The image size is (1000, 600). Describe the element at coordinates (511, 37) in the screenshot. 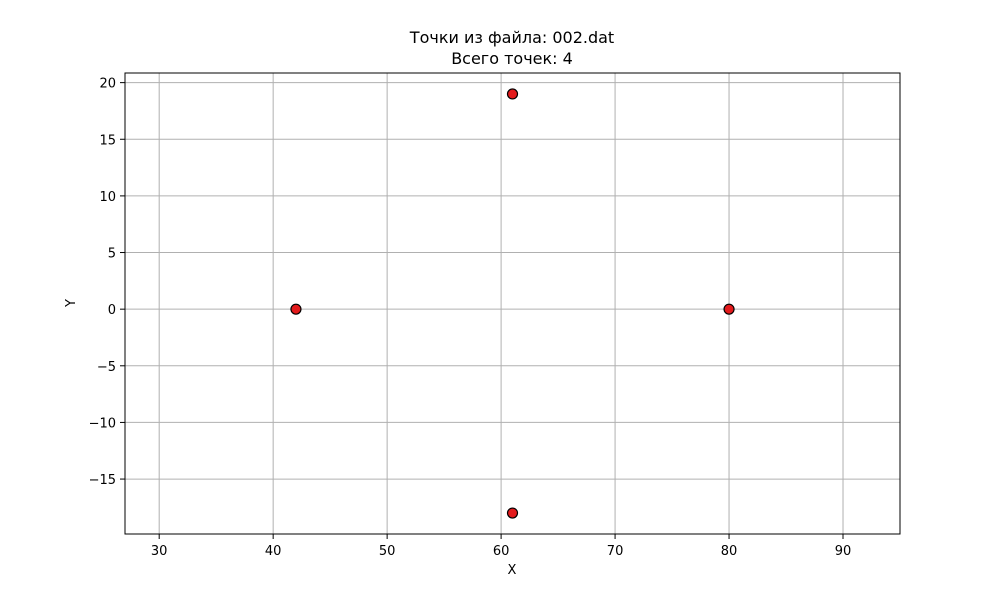

I see `chart-title: Точки из файла: 002.dat` at that location.